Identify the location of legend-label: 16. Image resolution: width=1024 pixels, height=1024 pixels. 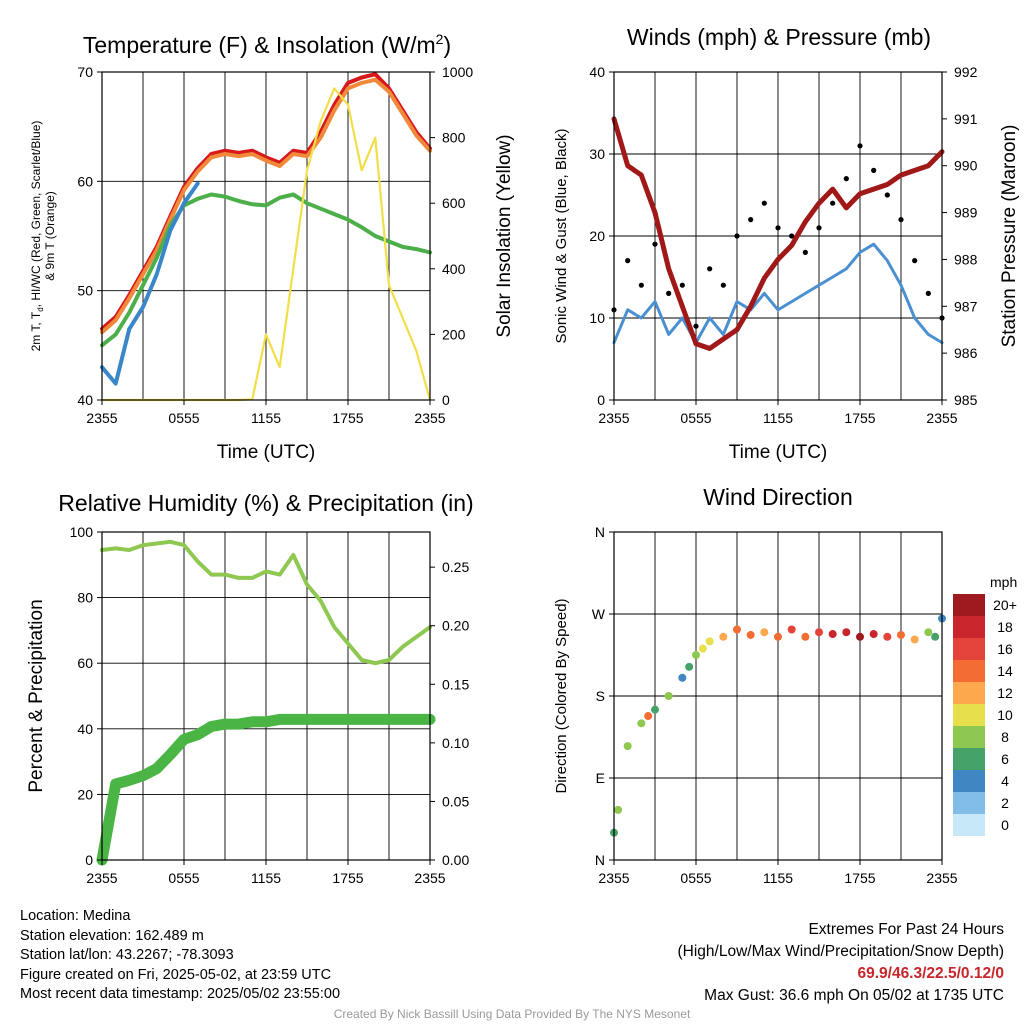
(1005, 649).